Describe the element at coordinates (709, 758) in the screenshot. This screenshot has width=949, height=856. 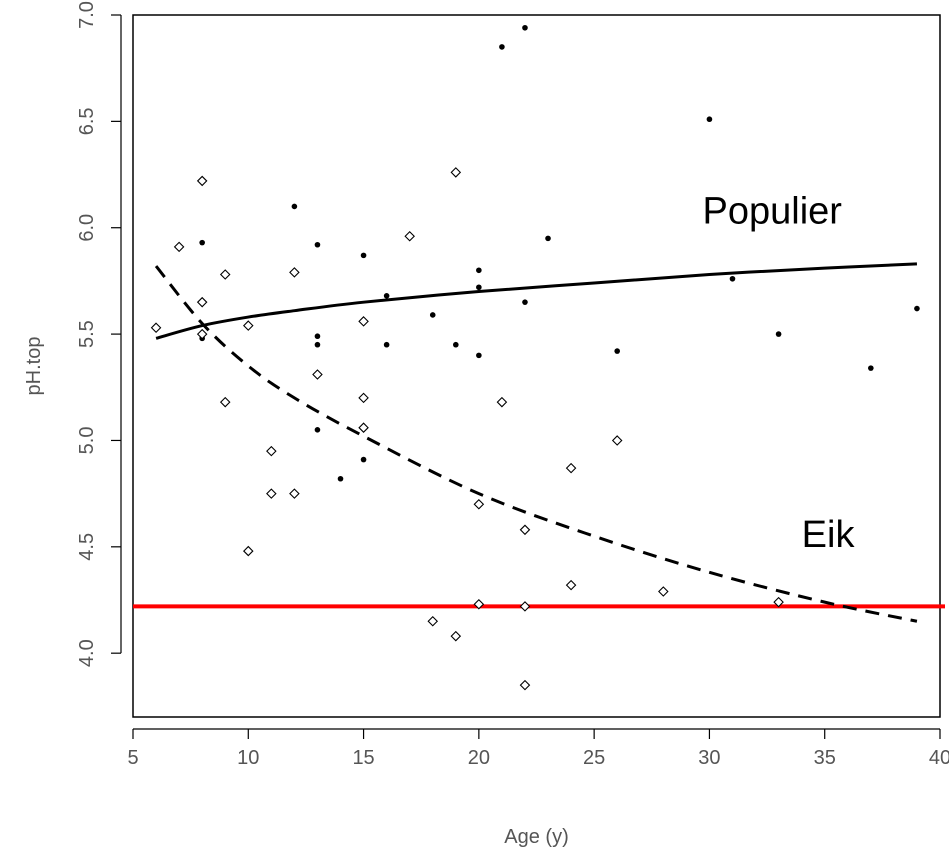
I see `x-tick-label: 30` at that location.